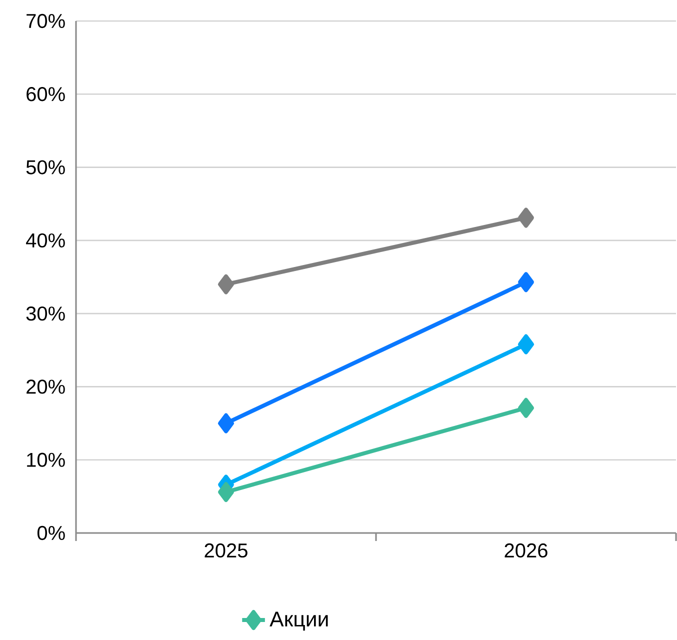  Describe the element at coordinates (299, 621) in the screenshot. I see `legend-label: Акции` at that location.